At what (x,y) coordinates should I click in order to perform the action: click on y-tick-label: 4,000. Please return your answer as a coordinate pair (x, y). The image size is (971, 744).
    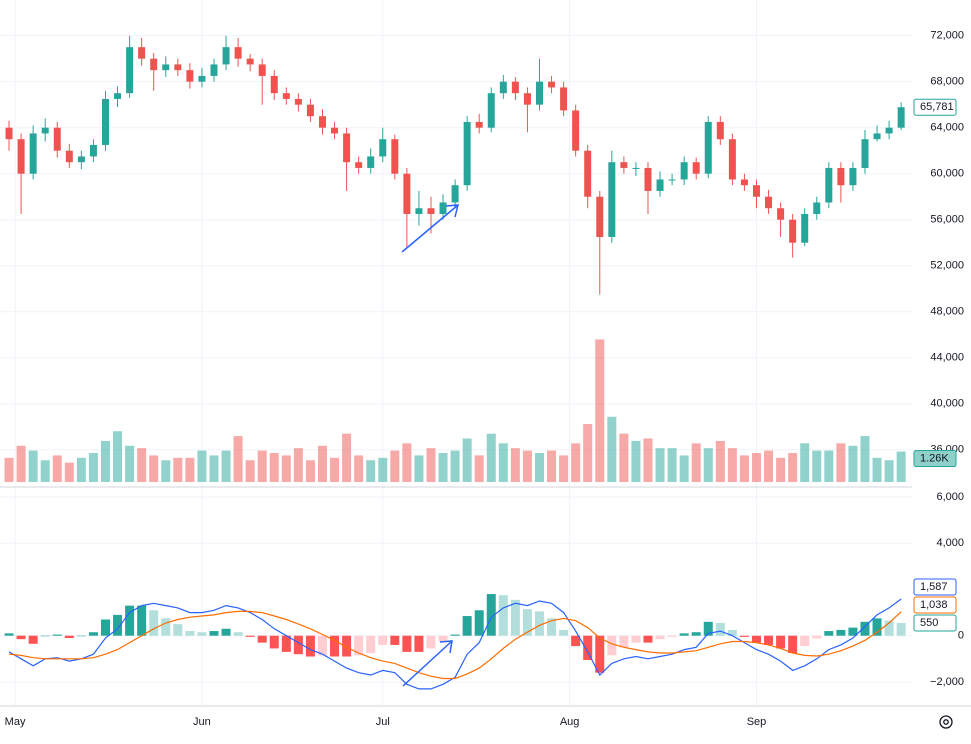
    Looking at the image, I should click on (950, 543).